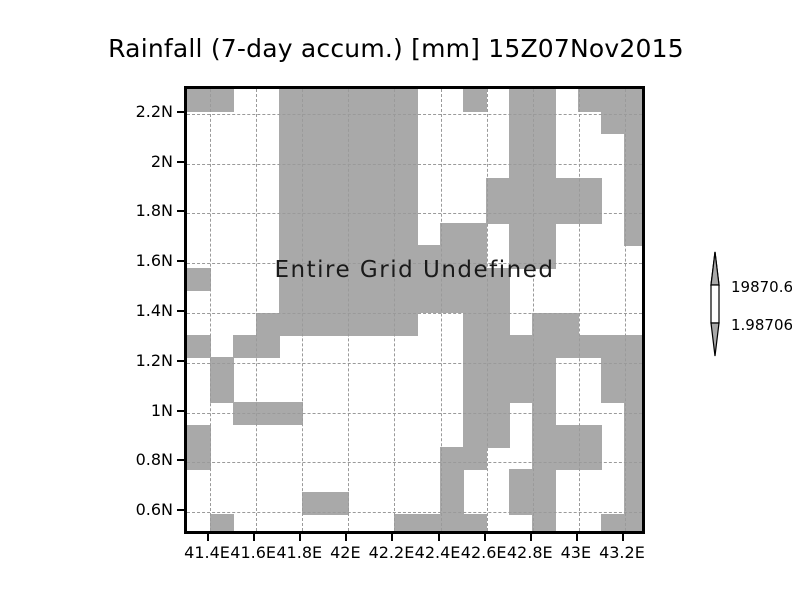 Image resolution: width=792 pixels, height=612 pixels. I want to click on y-axis-tick-label: 2.2N, so click(154, 111).